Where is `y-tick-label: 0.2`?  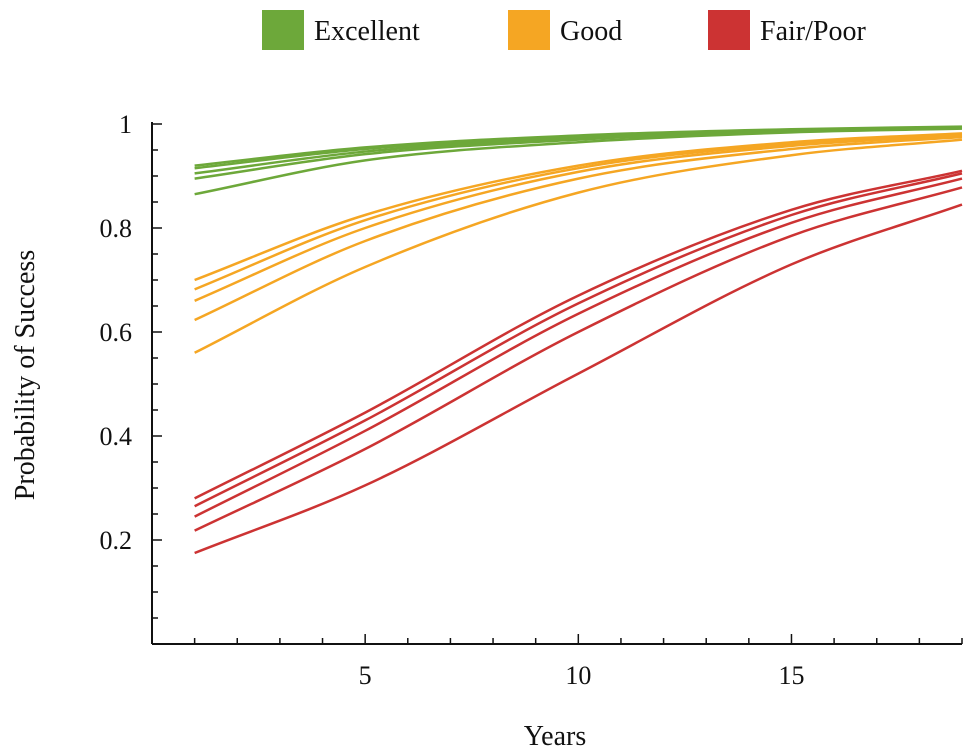 y-tick-label: 0.2 is located at coordinates (116, 540).